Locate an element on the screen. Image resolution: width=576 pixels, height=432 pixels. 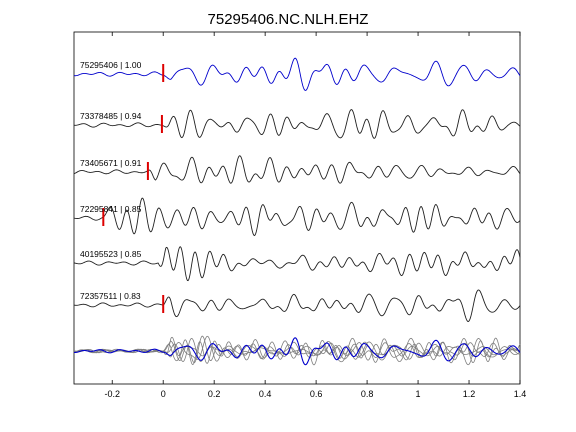
x-tick-label: 0.8 is located at coordinates (367, 394).